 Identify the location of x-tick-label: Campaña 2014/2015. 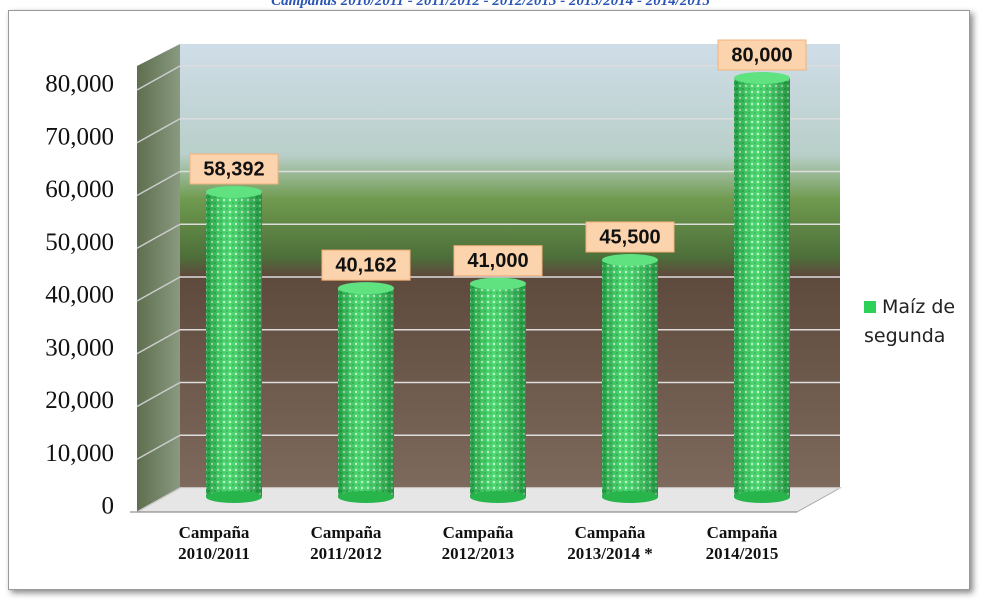
(742, 543).